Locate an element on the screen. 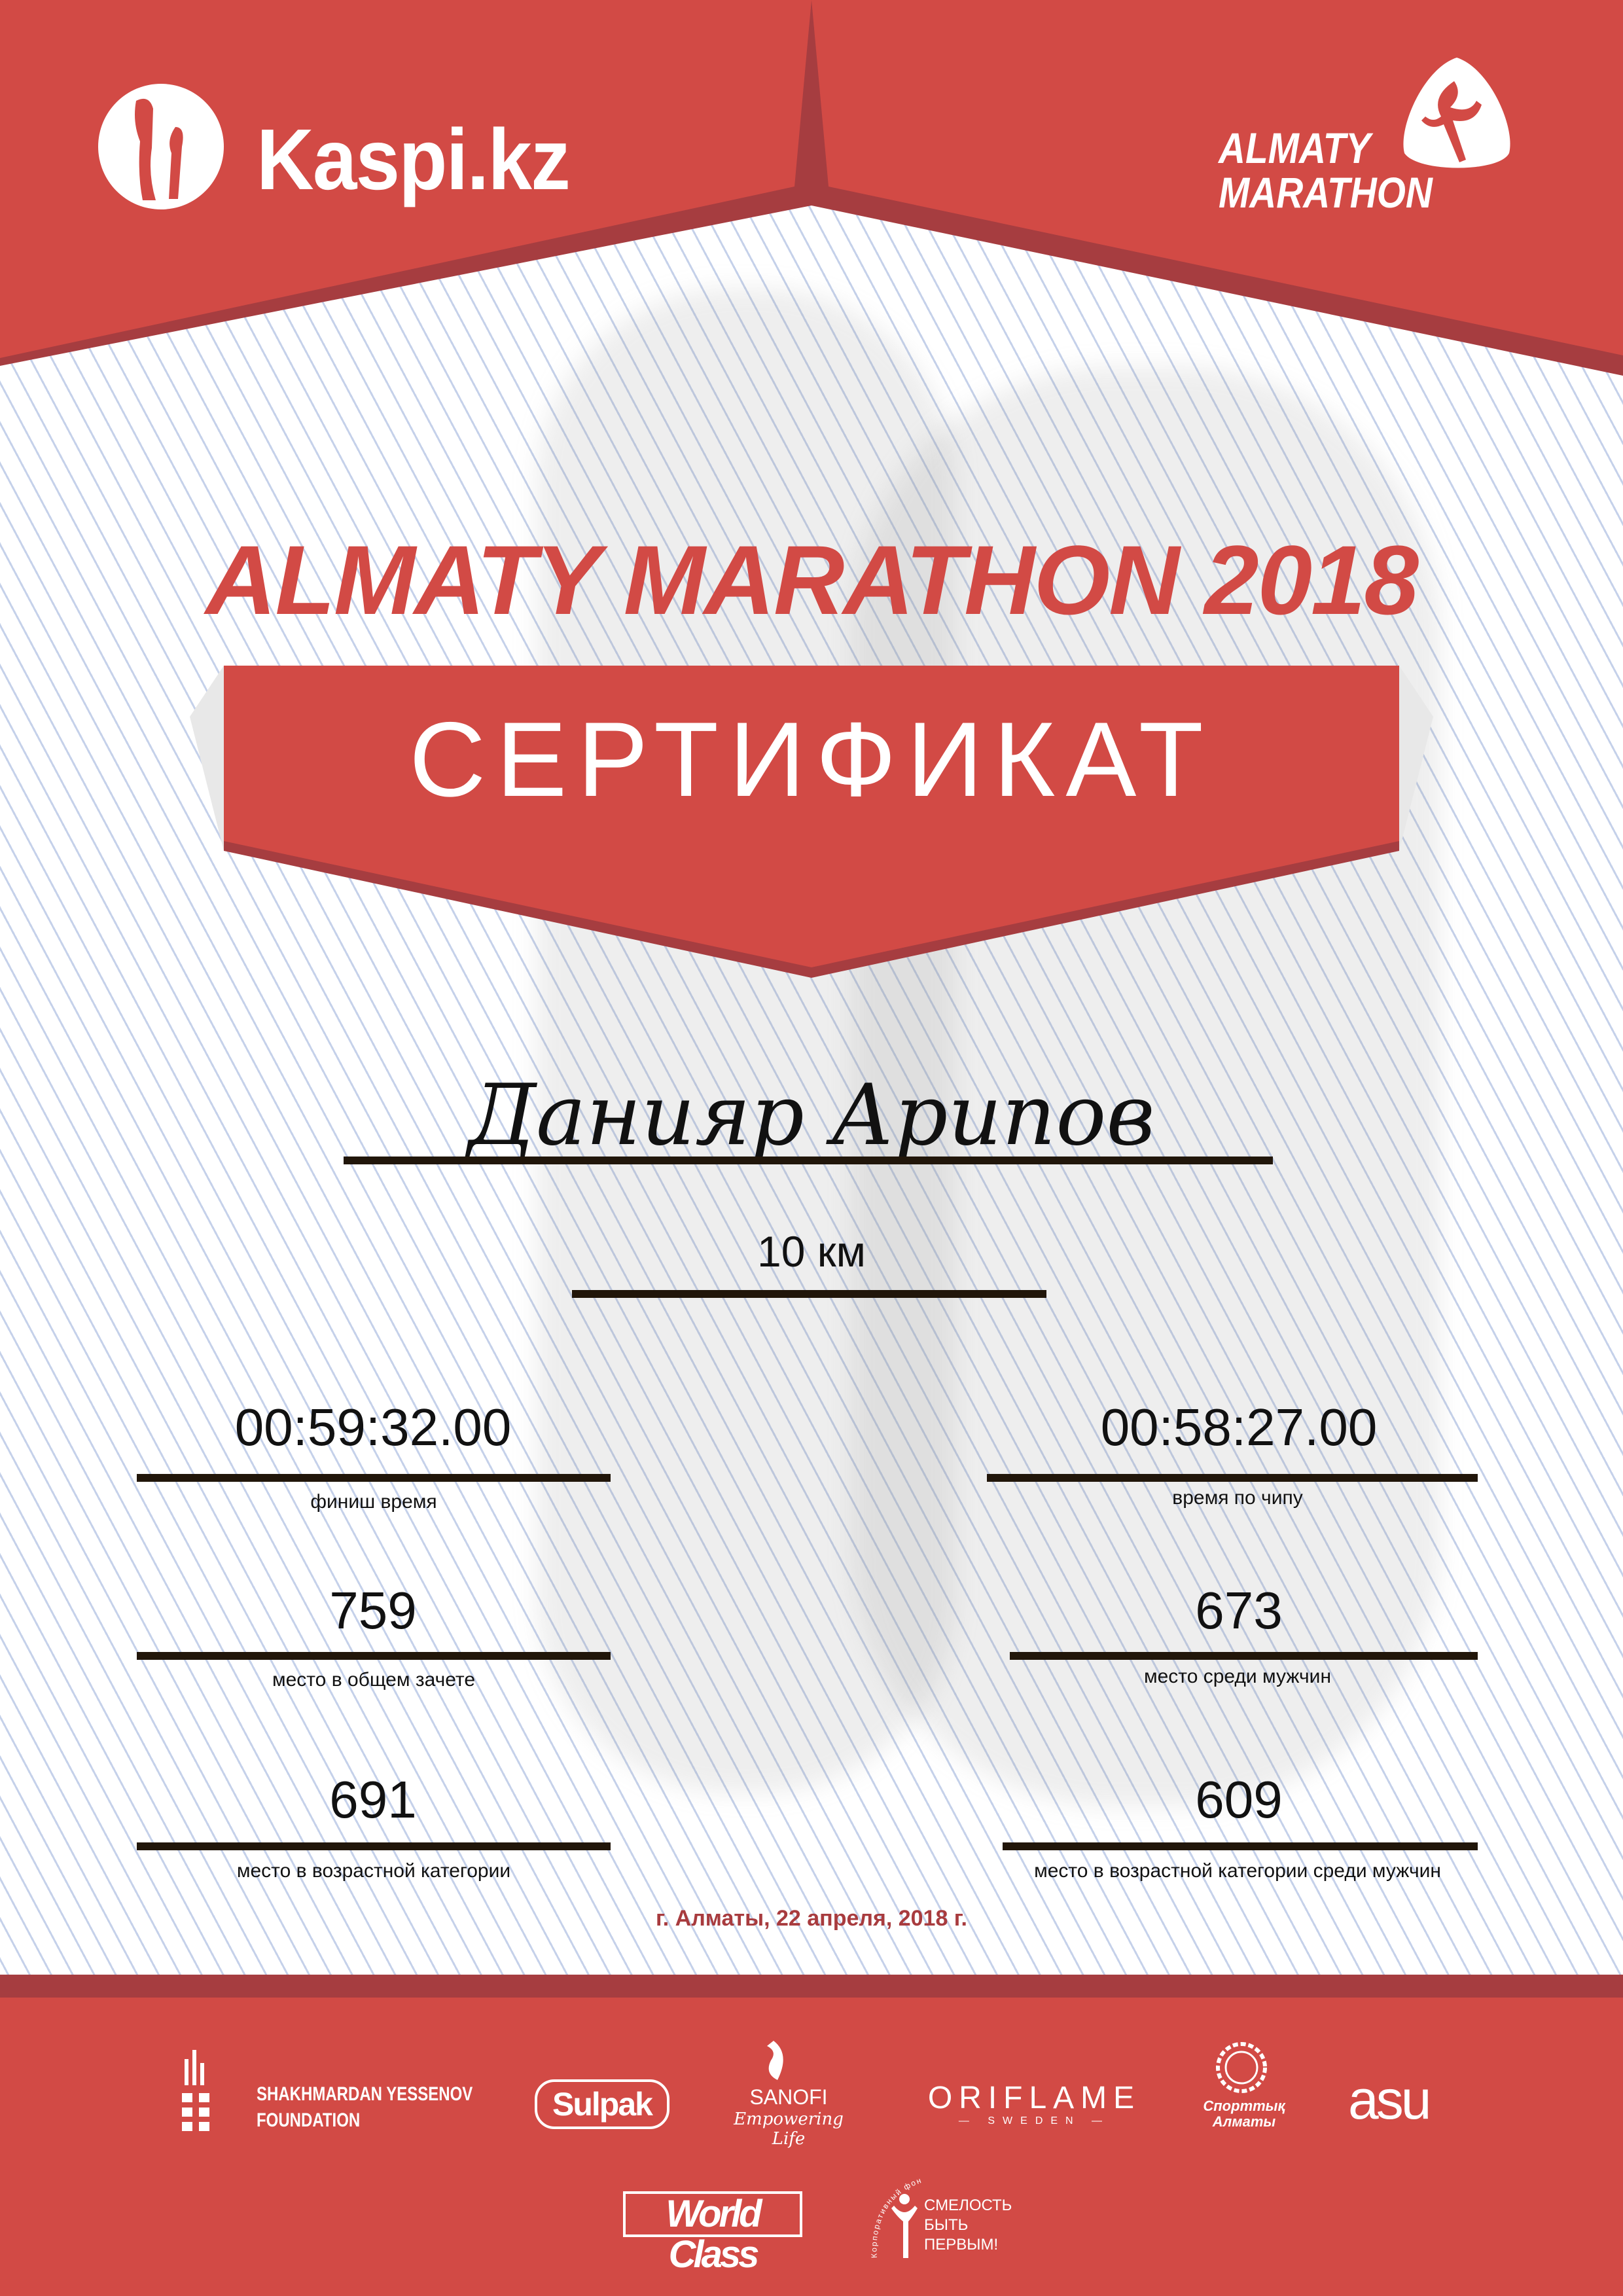  smelost-arc-textpath: Корпоративный фонд is located at coordinates (893, 2215).